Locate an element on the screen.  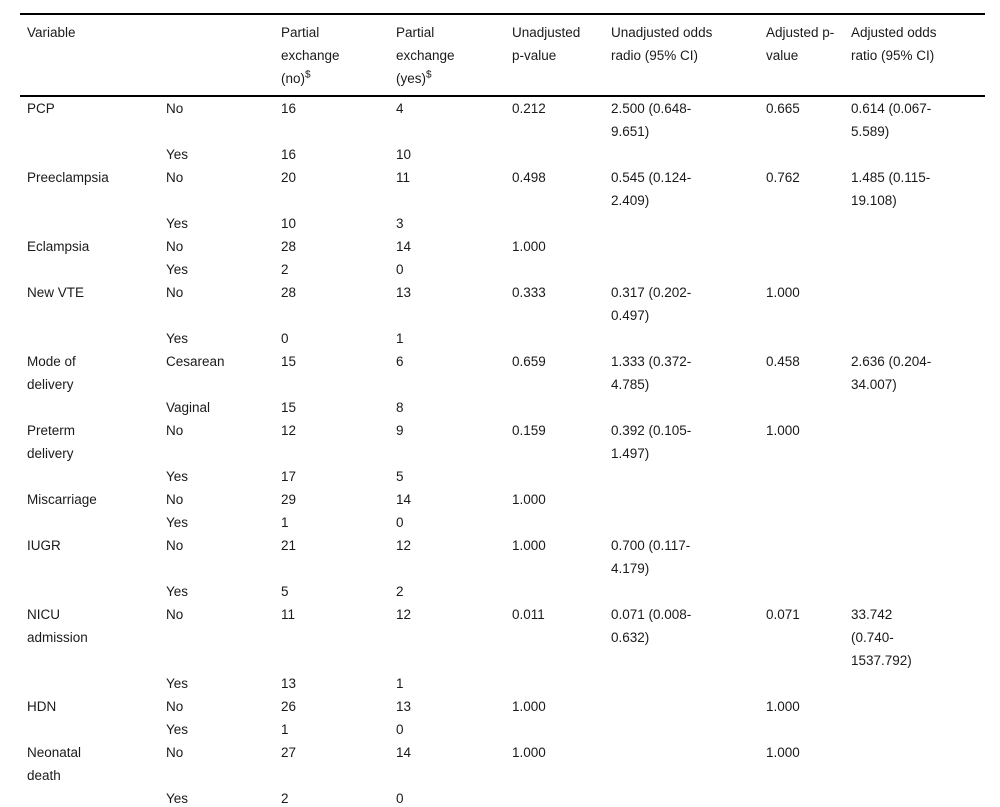
cell-variable: New VTE is located at coordinates (56, 292).